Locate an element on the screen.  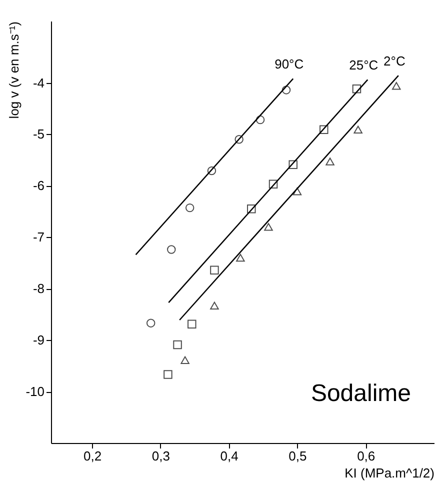
annotation: Sodalime is located at coordinates (360, 393).